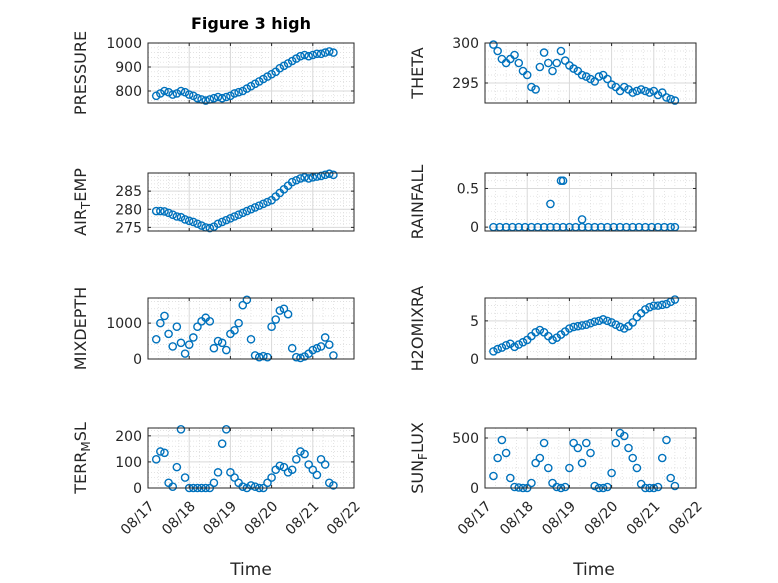 Image resolution: width=778 pixels, height=583 pixels. What do you see at coordinates (474, 322) in the screenshot?
I see `y-tick-label: 5` at bounding box center [474, 322].